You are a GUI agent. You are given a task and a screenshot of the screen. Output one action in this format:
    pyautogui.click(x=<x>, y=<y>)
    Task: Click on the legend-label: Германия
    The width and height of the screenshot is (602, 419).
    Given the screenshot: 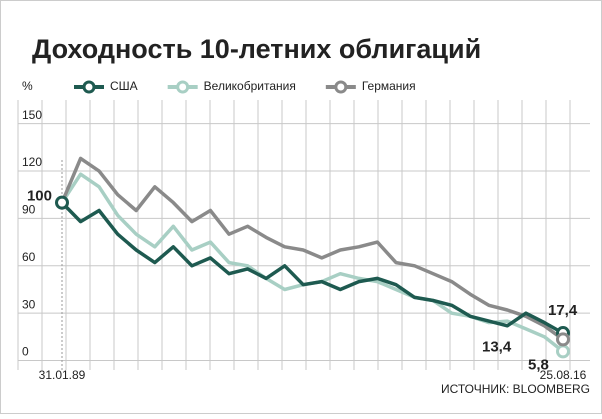 What is the action you would take?
    pyautogui.click(x=389, y=86)
    